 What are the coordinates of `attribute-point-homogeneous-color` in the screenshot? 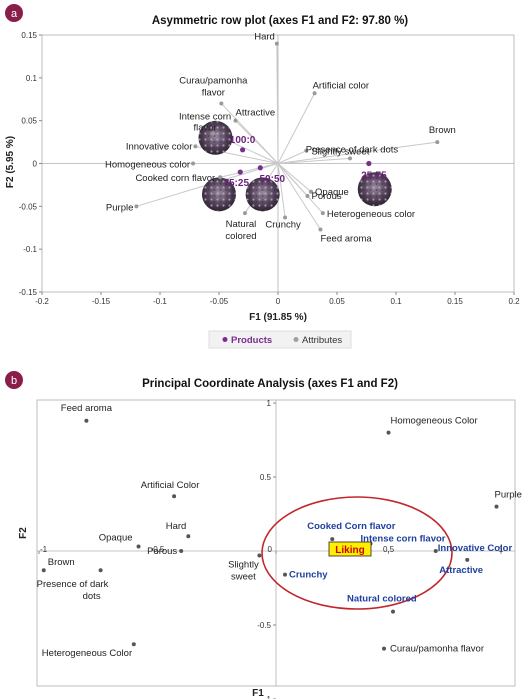 It's located at (193, 163).